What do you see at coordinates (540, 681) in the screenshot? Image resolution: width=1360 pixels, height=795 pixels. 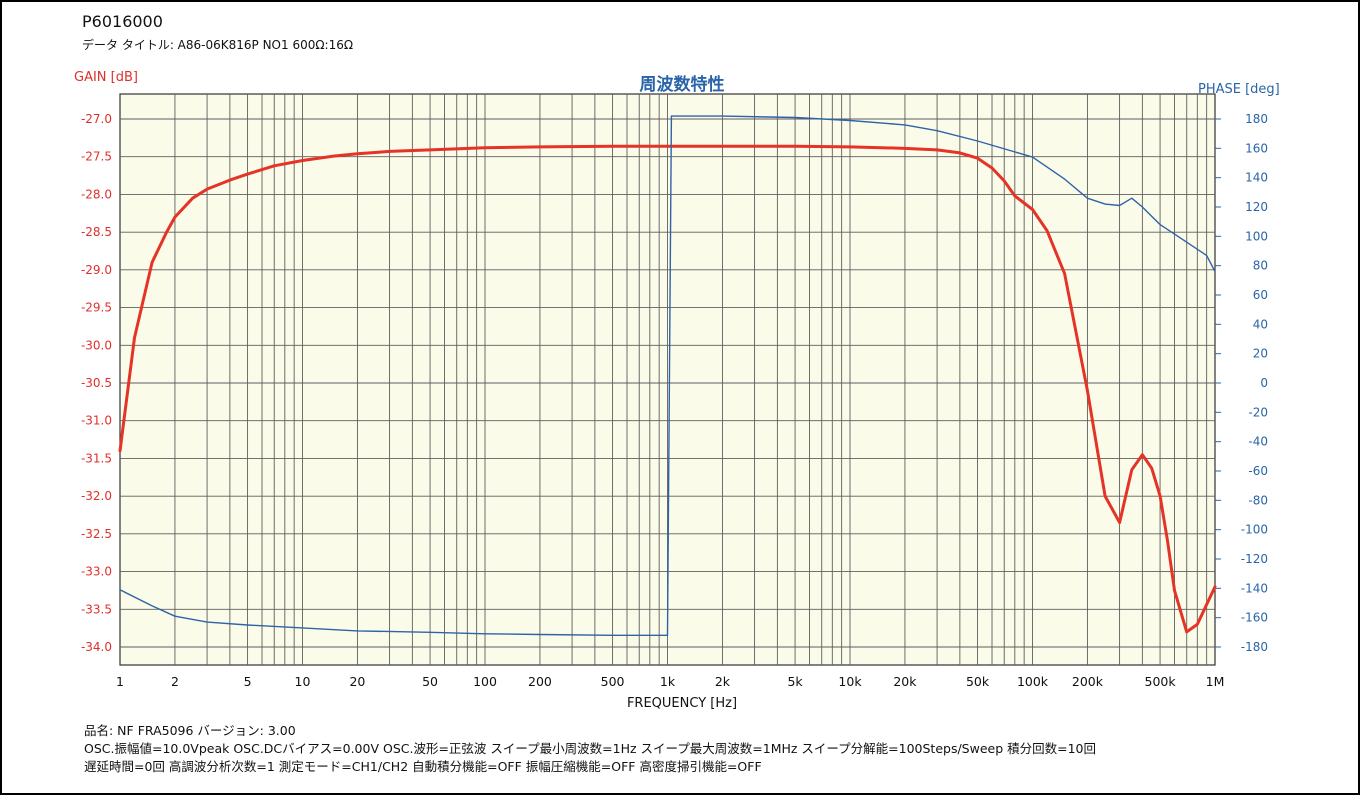 I see `x-tick-label: 200` at bounding box center [540, 681].